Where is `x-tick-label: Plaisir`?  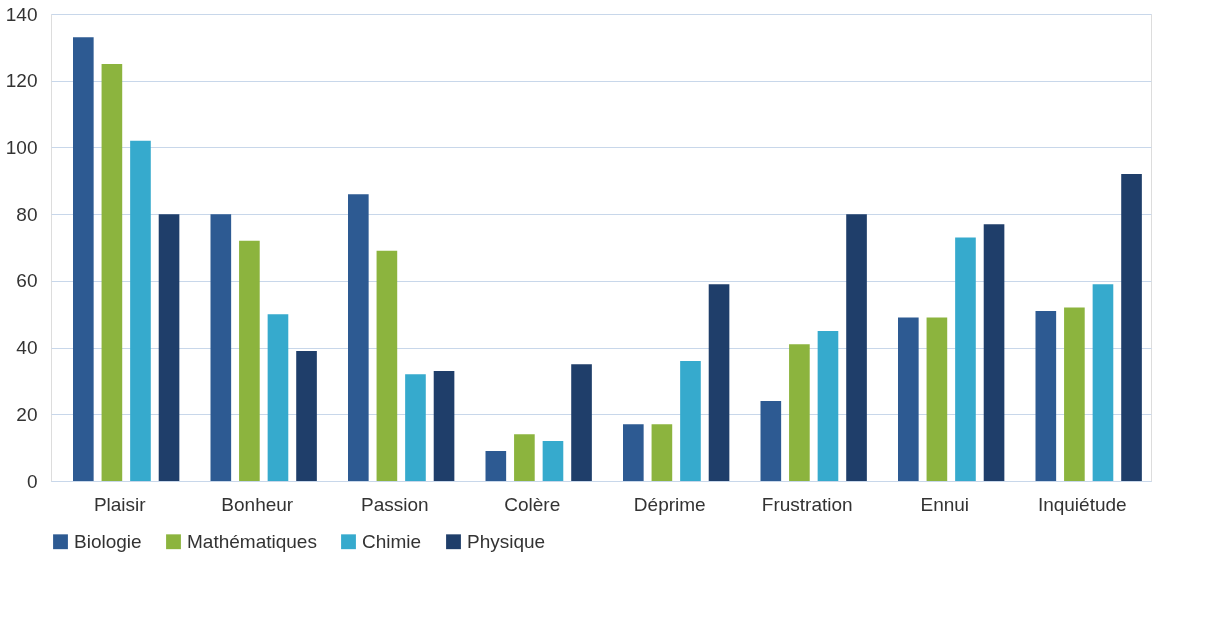 x-tick-label: Plaisir is located at coordinates (120, 504).